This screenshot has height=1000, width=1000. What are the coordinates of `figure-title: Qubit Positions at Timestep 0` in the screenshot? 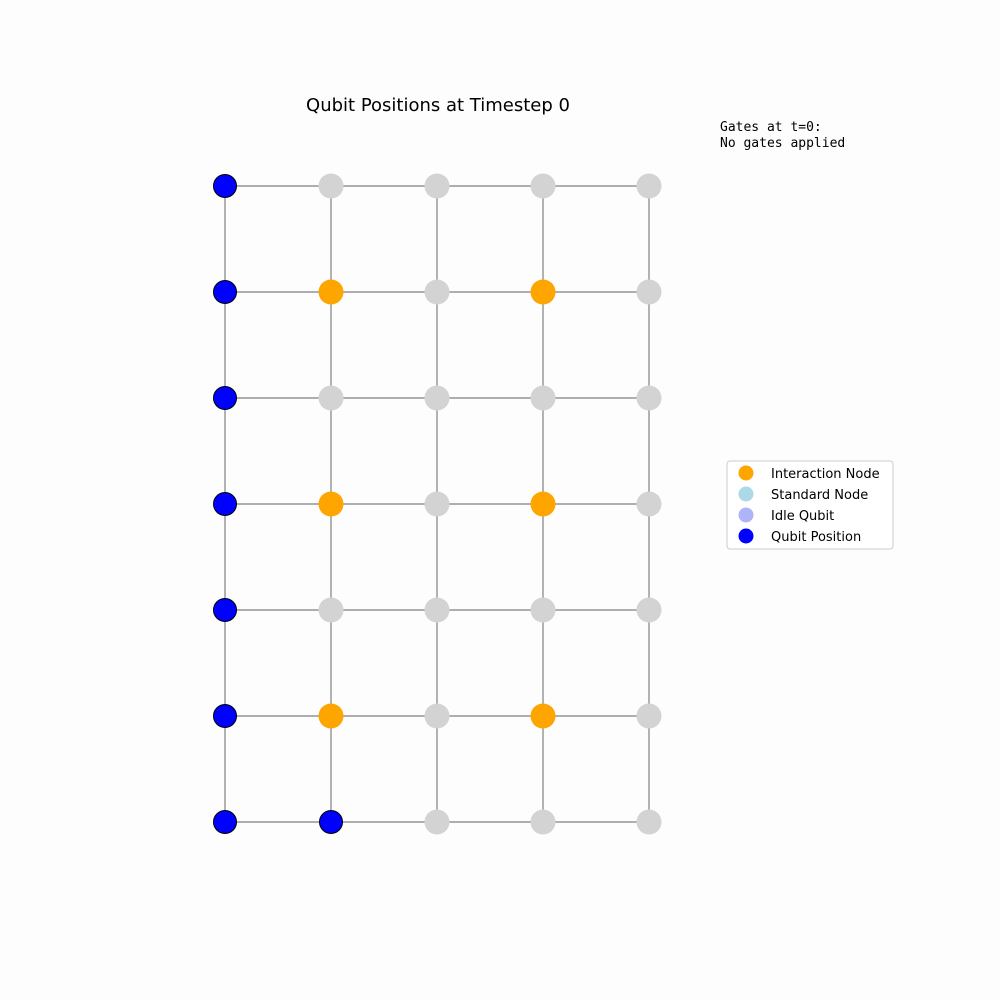 It's located at (438, 105).